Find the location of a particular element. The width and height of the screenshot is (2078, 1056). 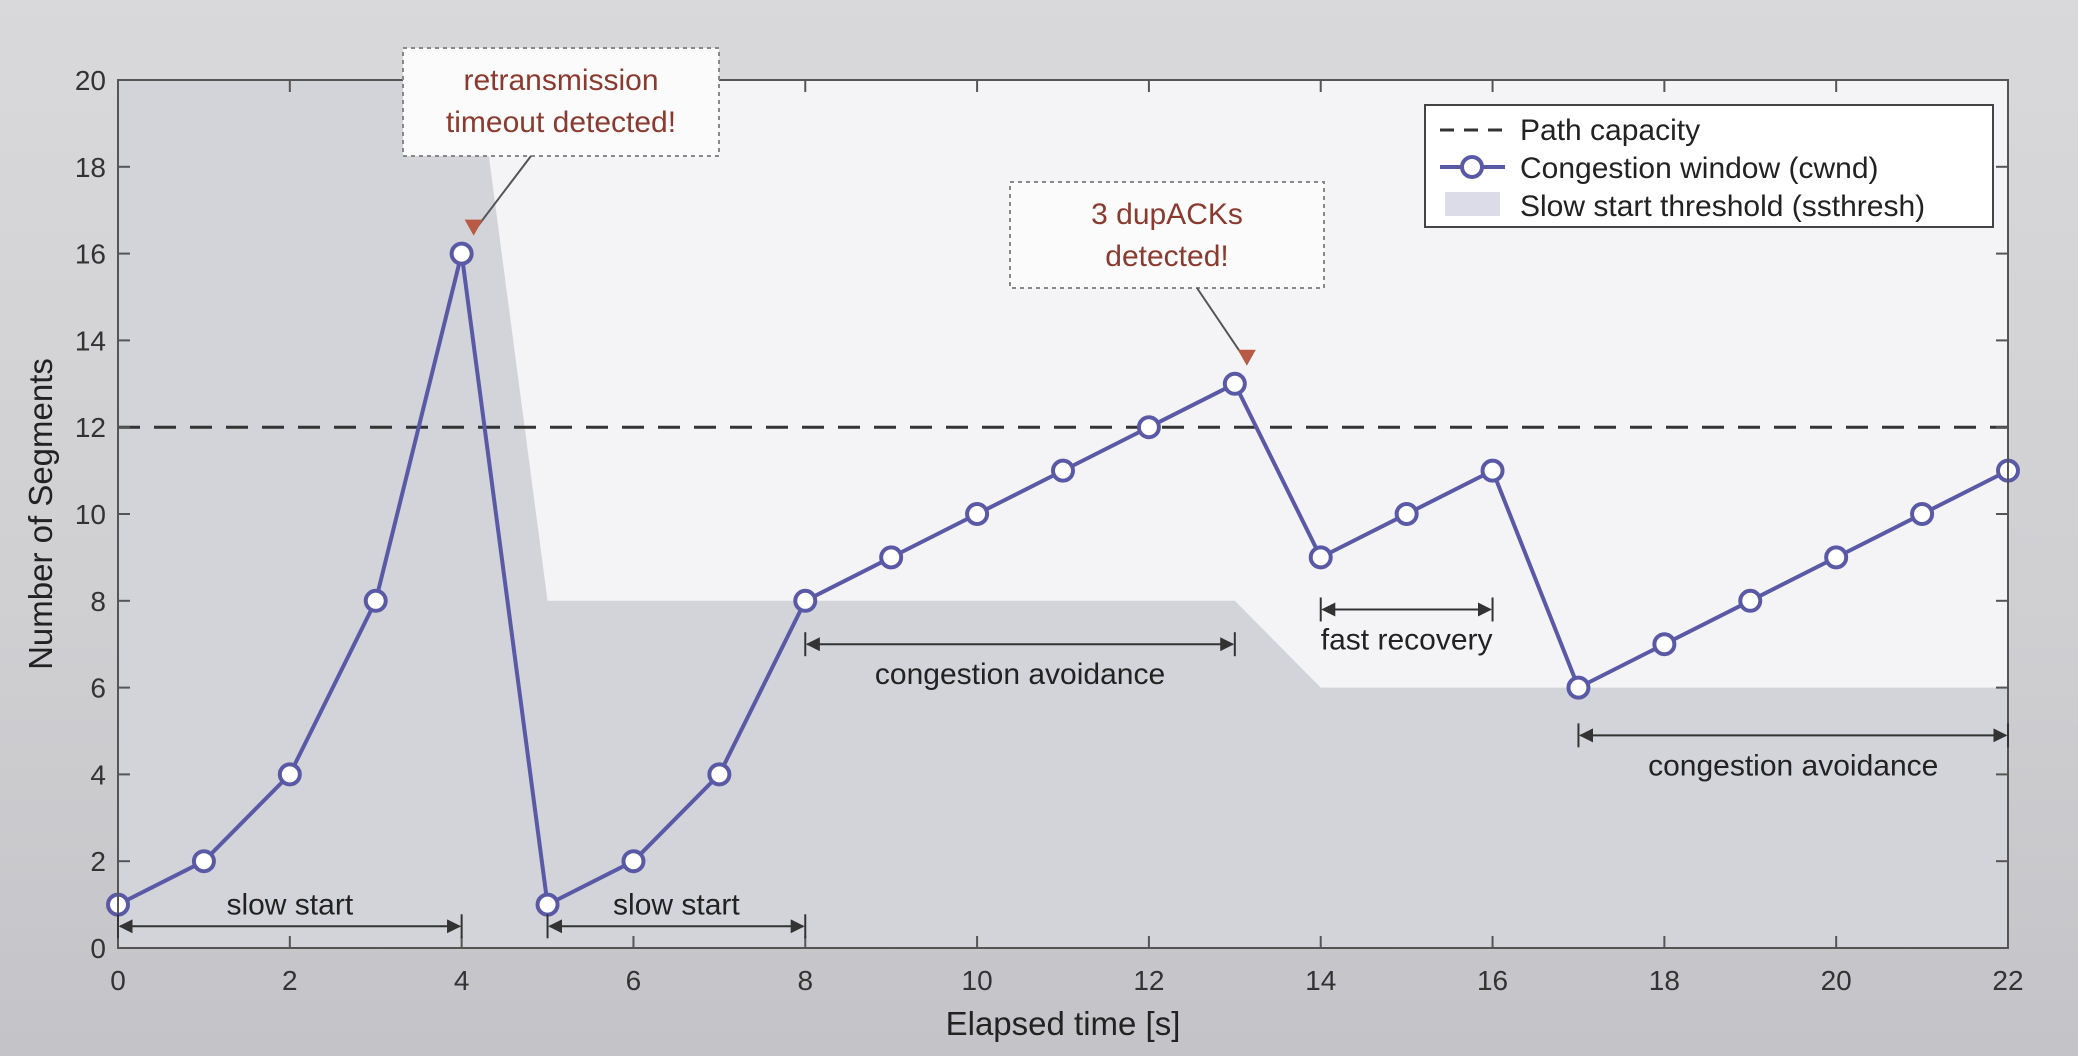

phase-label: fast recovery is located at coordinates (1407, 639).